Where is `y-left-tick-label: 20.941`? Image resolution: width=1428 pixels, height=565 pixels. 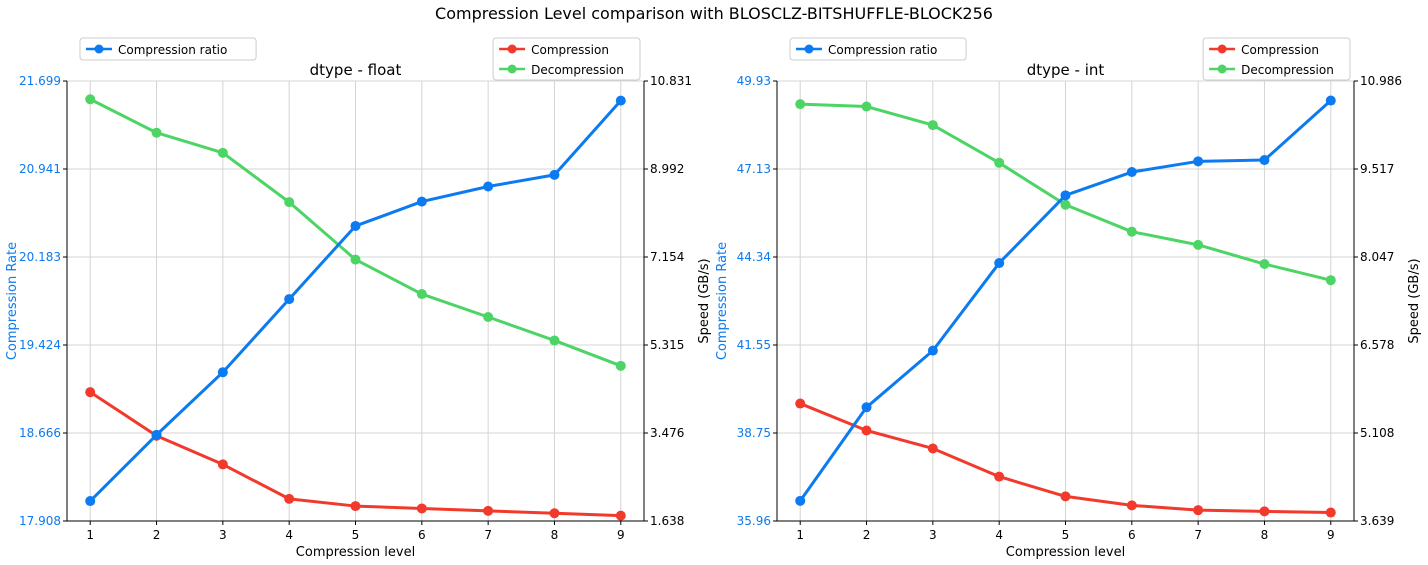
y-left-tick-label: 20.941 is located at coordinates (40, 169).